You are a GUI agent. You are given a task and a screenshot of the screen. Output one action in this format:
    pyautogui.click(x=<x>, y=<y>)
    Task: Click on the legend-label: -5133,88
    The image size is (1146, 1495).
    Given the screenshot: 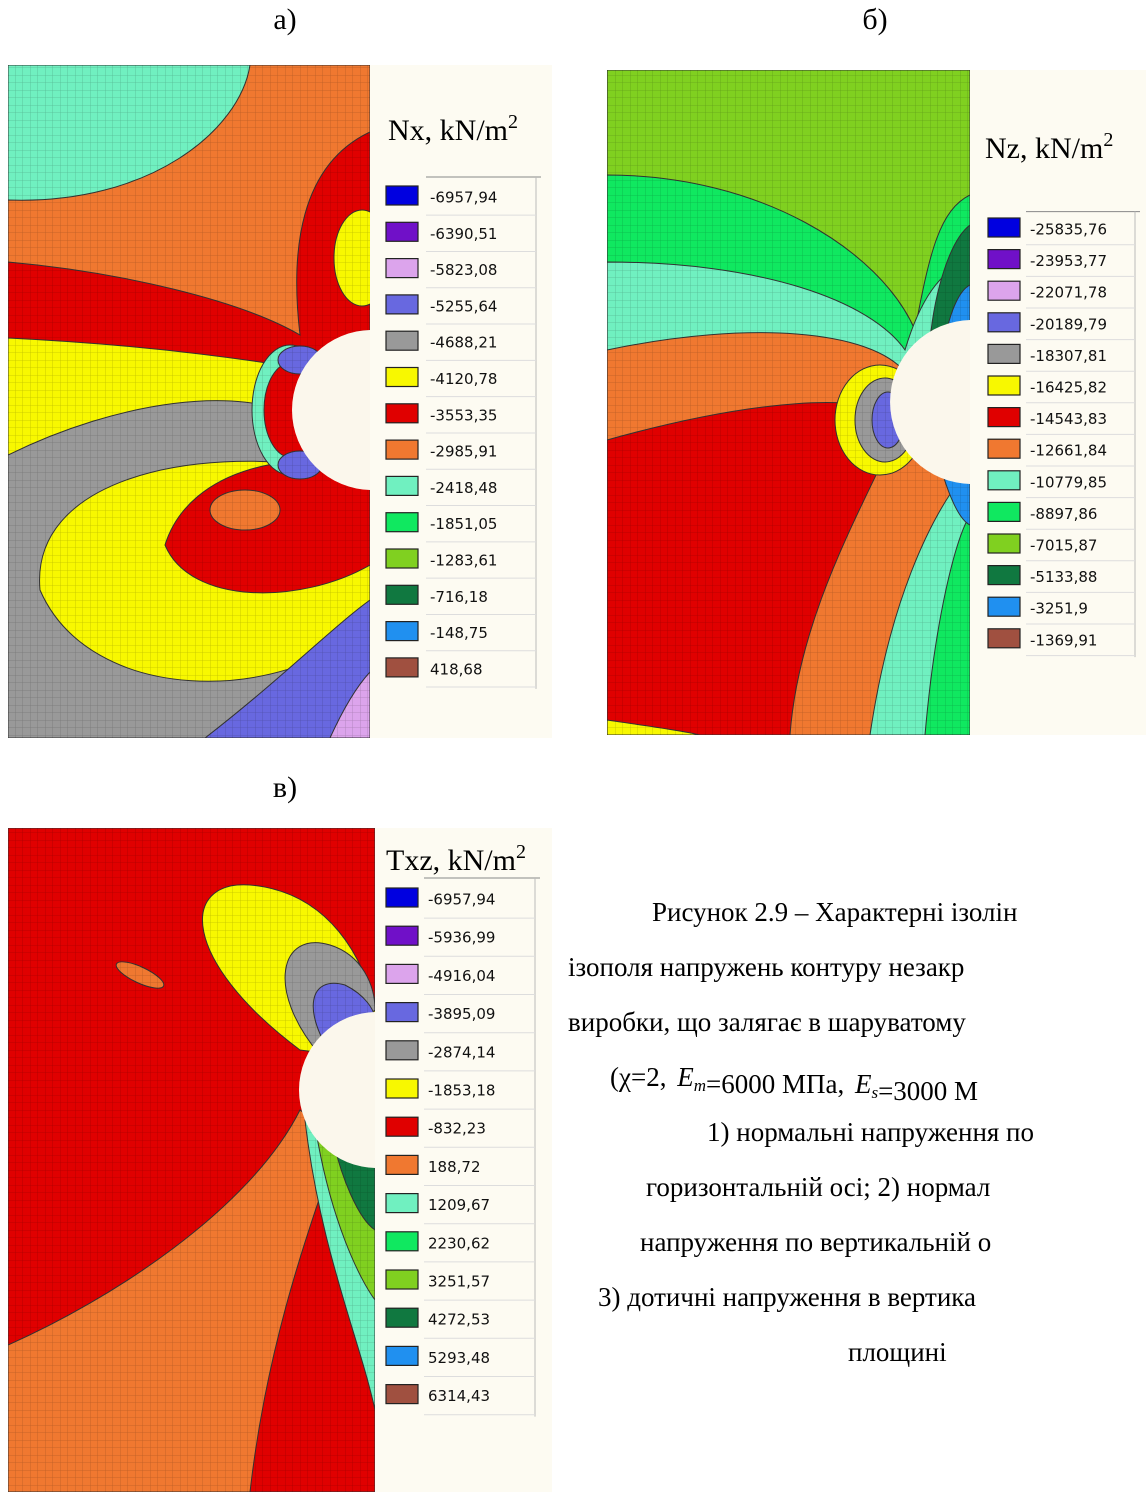 What is the action you would take?
    pyautogui.click(x=1063, y=577)
    